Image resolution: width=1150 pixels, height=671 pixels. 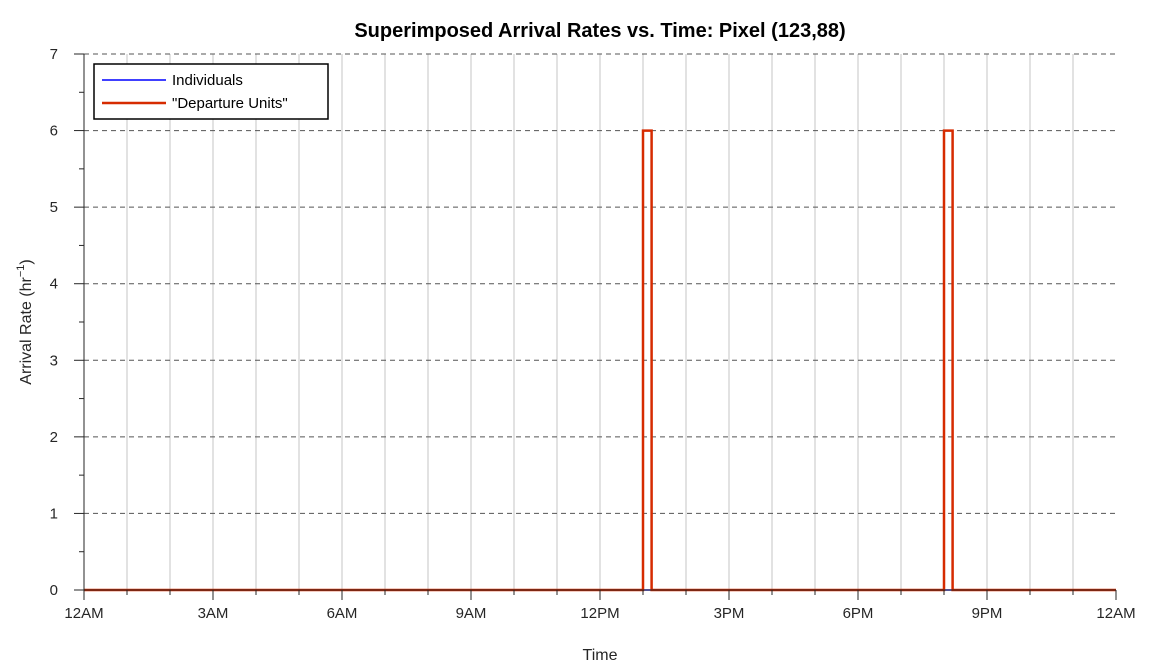 I want to click on y-tick-label: 4, so click(x=54, y=284).